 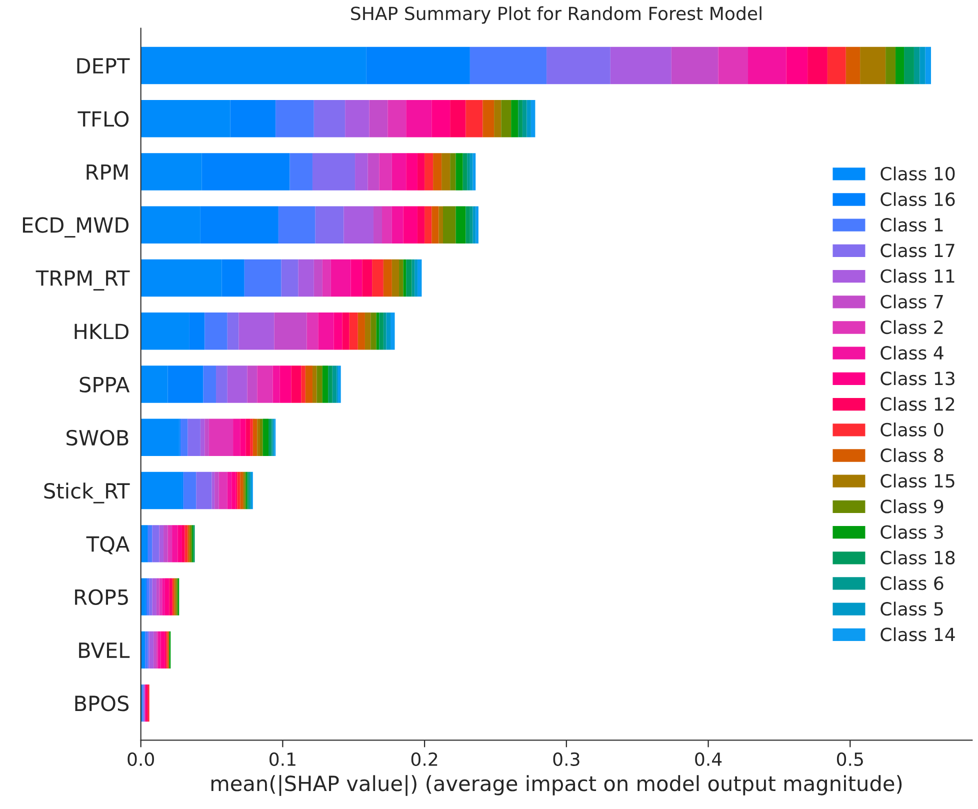 What do you see at coordinates (87, 493) in the screenshot?
I see `y-tick-label: Stick_RT` at bounding box center [87, 493].